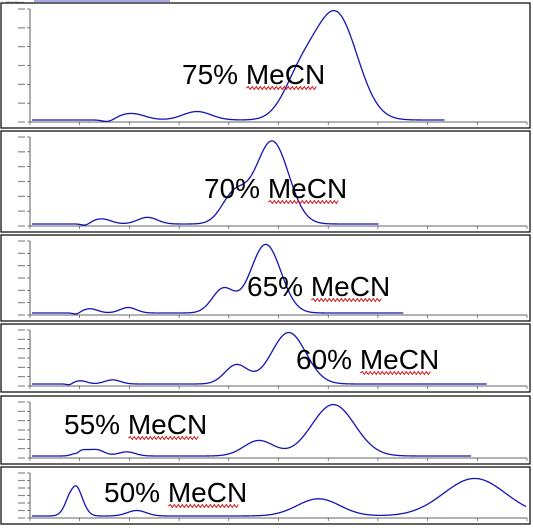 This screenshot has width=533, height=528. Describe the element at coordinates (135, 424) in the screenshot. I see `panel-label: 55% MeCN` at that location.